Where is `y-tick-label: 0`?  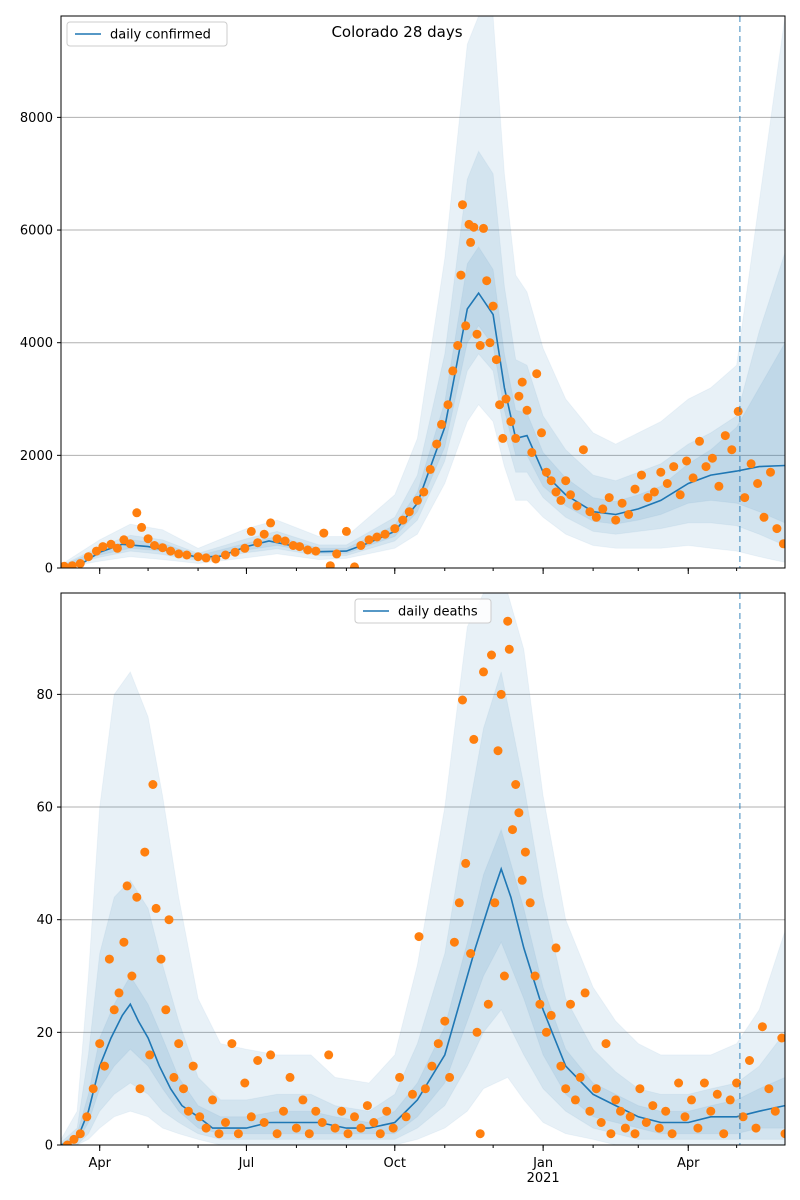
y-tick-label: 0 is located at coordinates (49, 569).